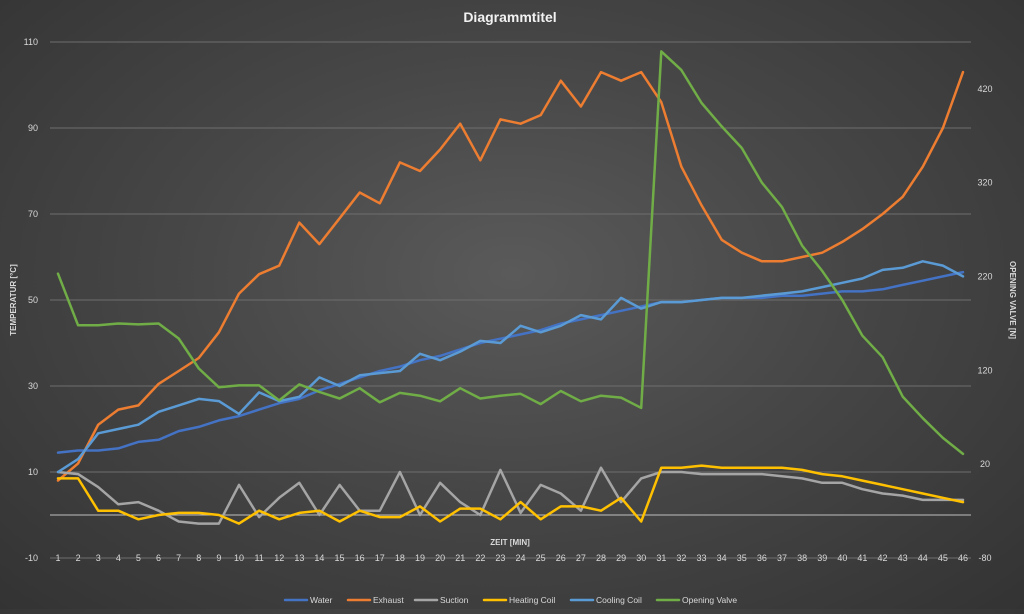  I want to click on y-tick-label: 90, so click(33, 128).